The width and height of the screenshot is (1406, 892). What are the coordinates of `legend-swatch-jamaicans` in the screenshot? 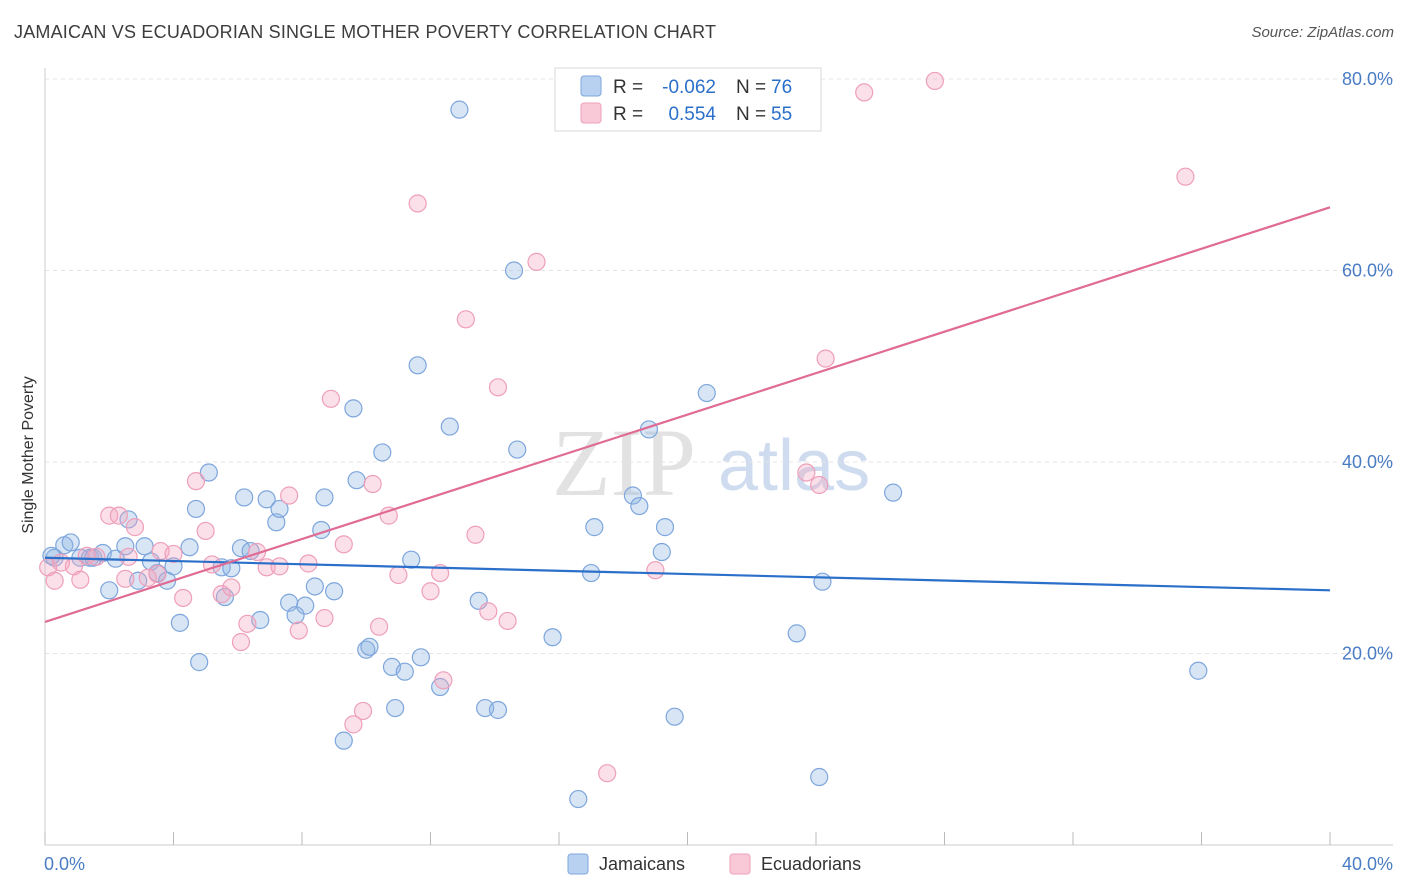 It's located at (591, 86).